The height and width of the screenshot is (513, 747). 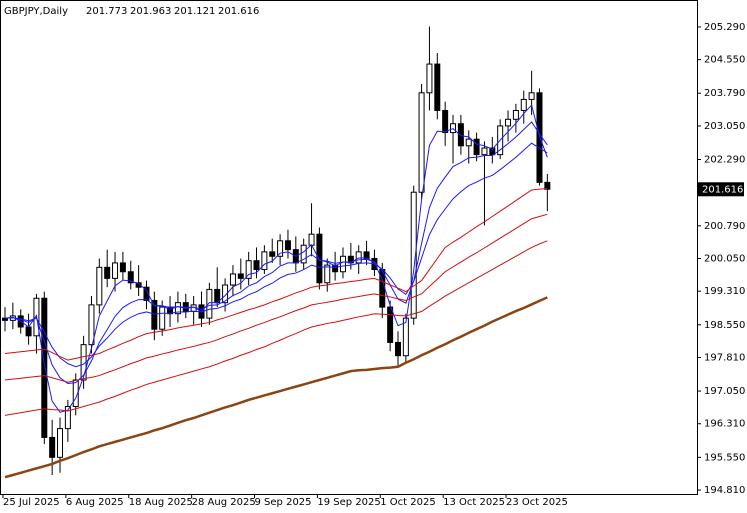 I want to click on y-tick-label: 200.050, so click(x=724, y=258).